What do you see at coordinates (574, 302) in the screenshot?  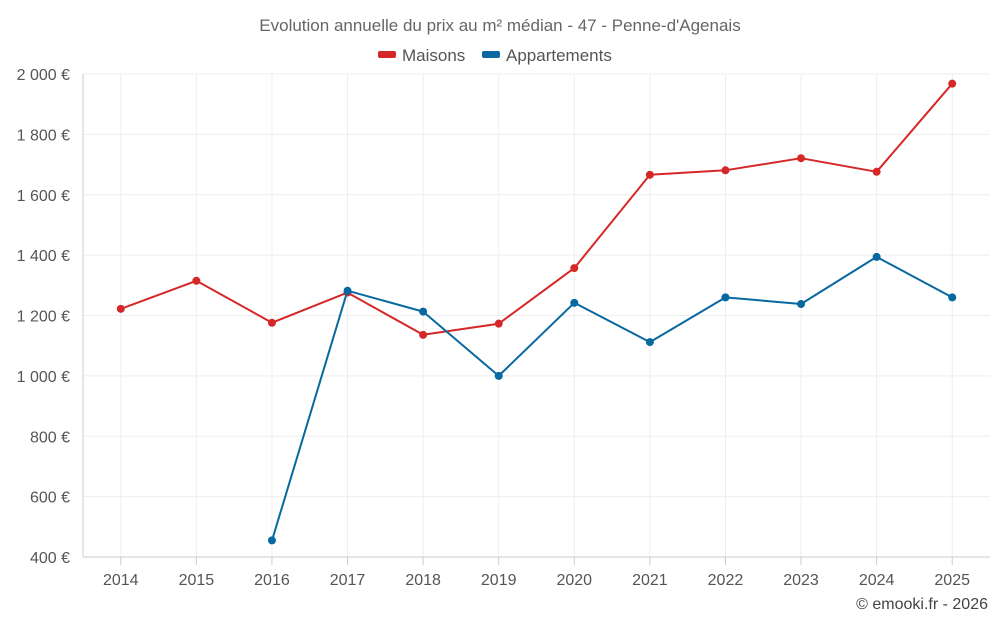 I see `point-appartements-2020` at bounding box center [574, 302].